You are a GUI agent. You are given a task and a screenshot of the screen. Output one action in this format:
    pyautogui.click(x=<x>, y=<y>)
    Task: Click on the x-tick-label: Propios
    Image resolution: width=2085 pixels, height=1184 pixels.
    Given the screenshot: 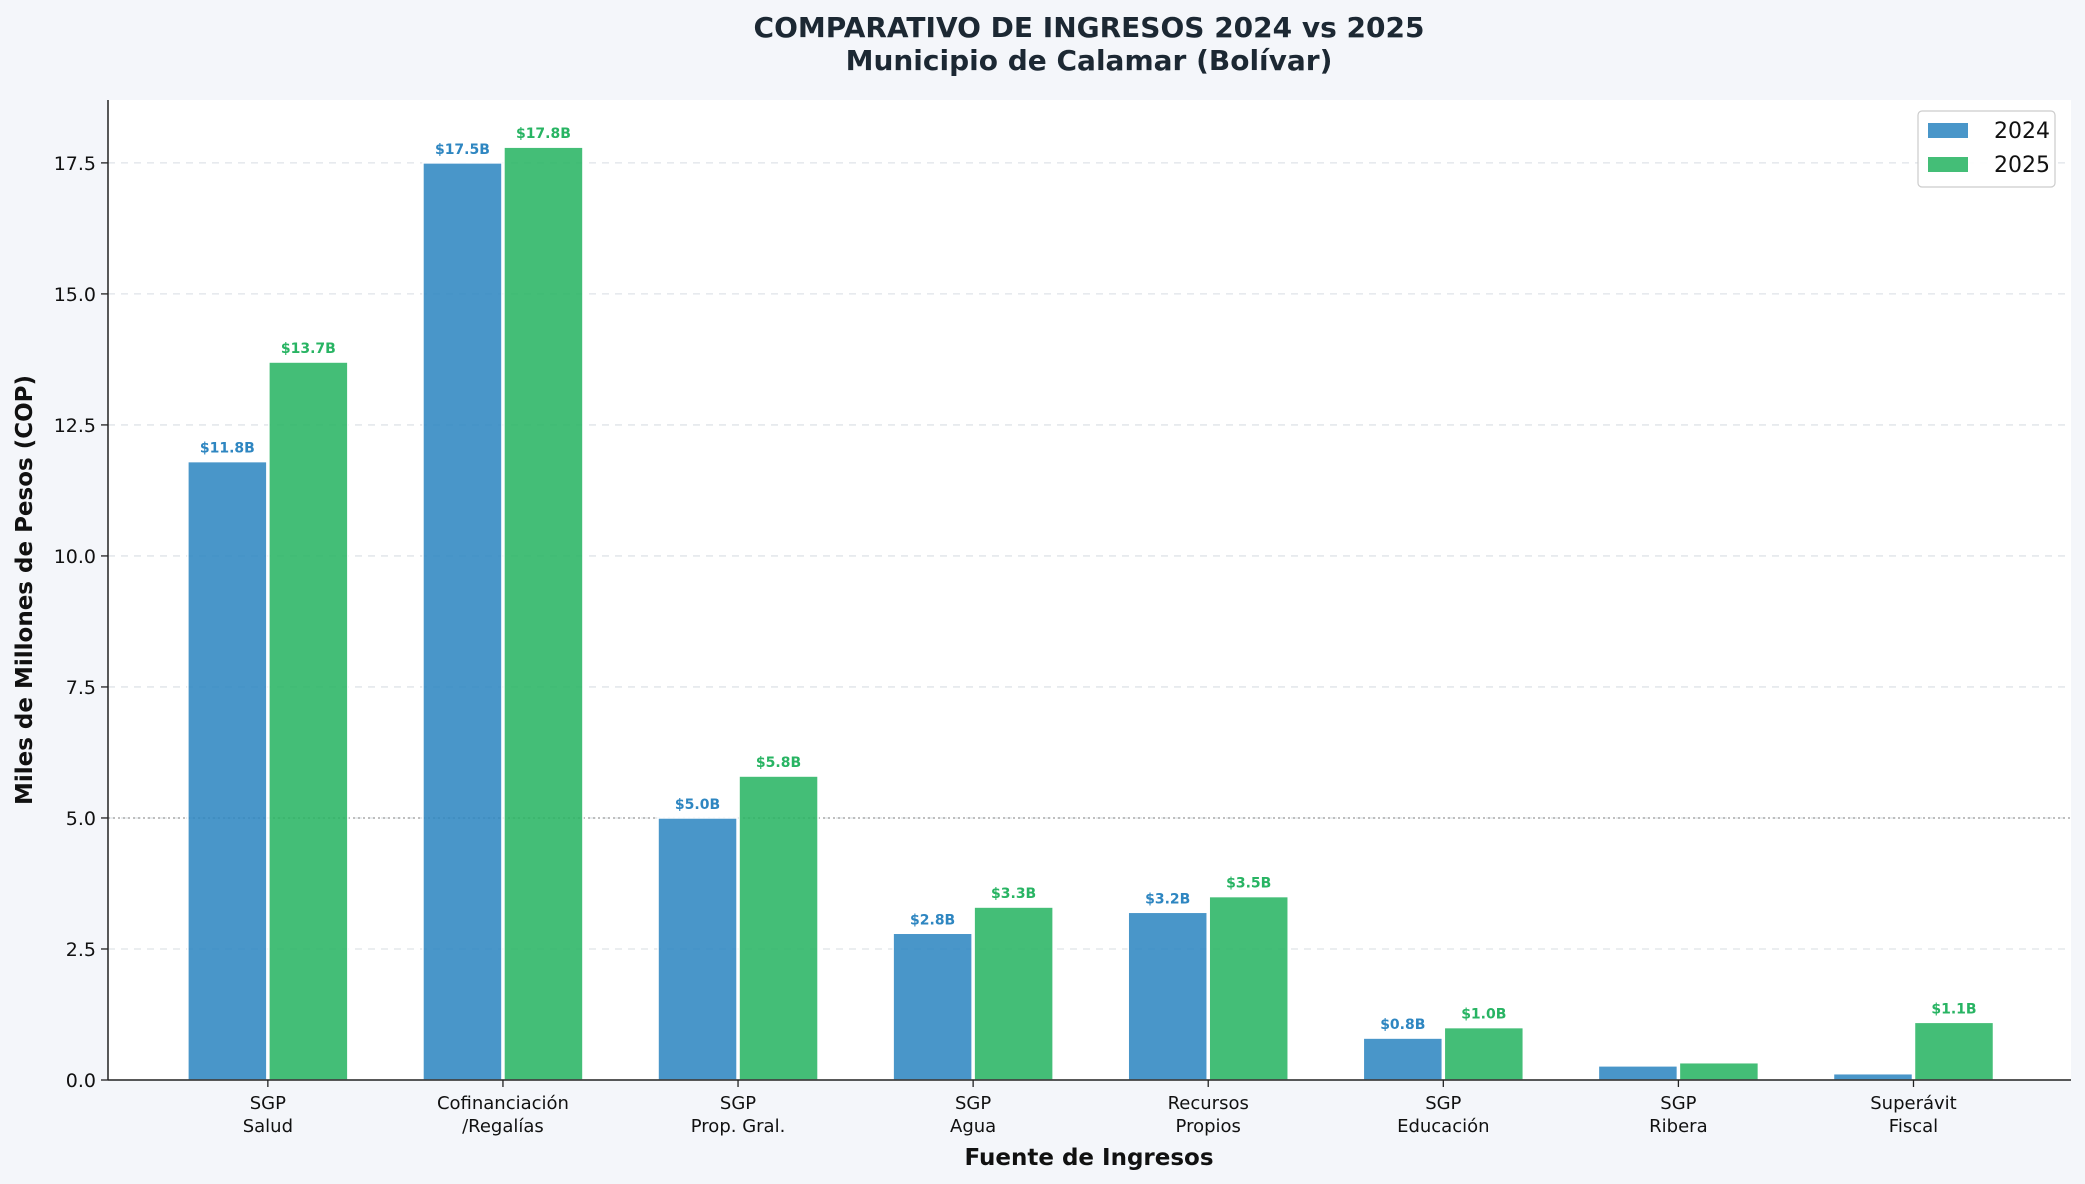 What is the action you would take?
    pyautogui.click(x=1208, y=1126)
    